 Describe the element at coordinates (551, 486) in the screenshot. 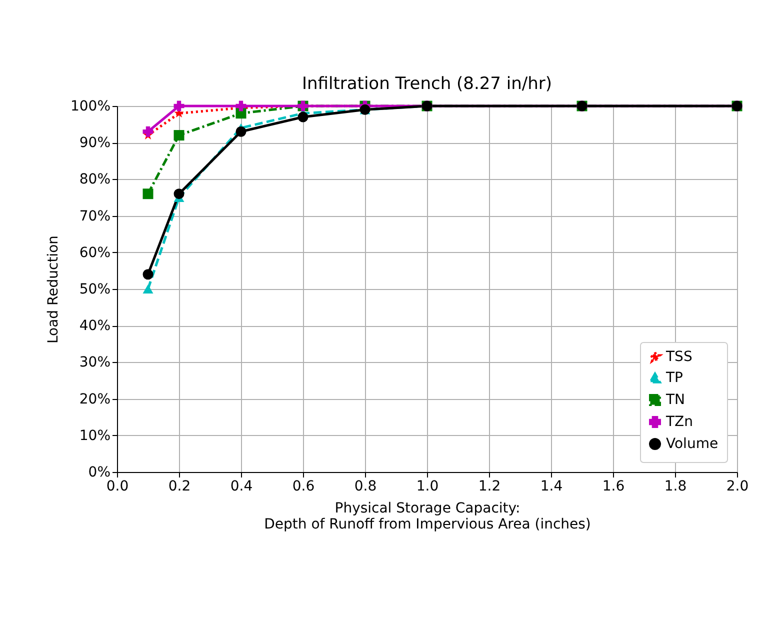

I see `x-tick-label: 1.4` at that location.